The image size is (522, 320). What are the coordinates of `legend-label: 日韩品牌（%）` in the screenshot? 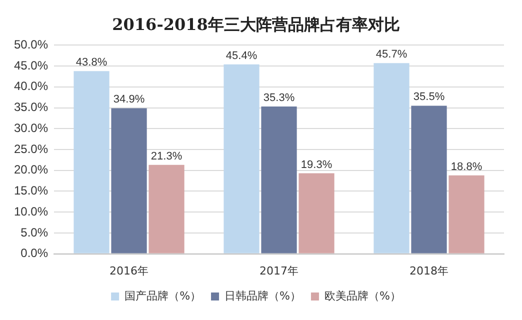 It's located at (262, 295).